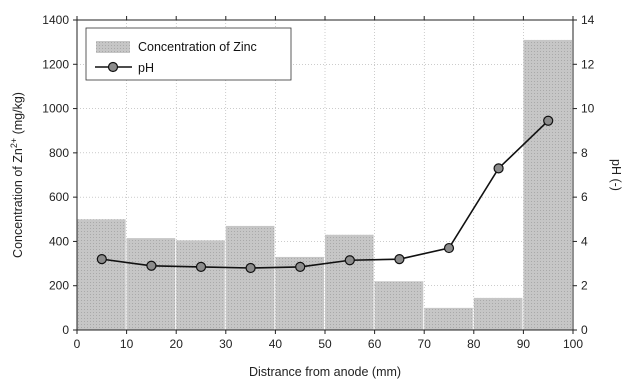 The width and height of the screenshot is (625, 382). What do you see at coordinates (584, 286) in the screenshot?
I see `y-right-tick-label: 2` at bounding box center [584, 286].